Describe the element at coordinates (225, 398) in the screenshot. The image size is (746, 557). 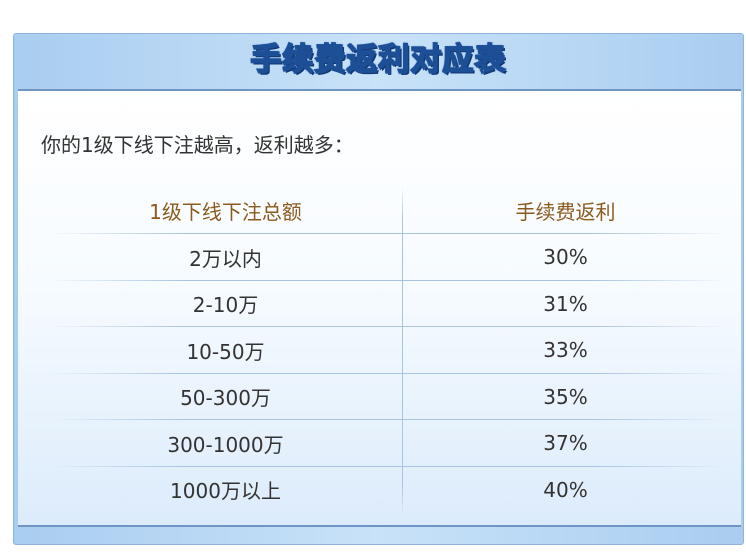
I see `bet-total-cell: 50-300万` at that location.